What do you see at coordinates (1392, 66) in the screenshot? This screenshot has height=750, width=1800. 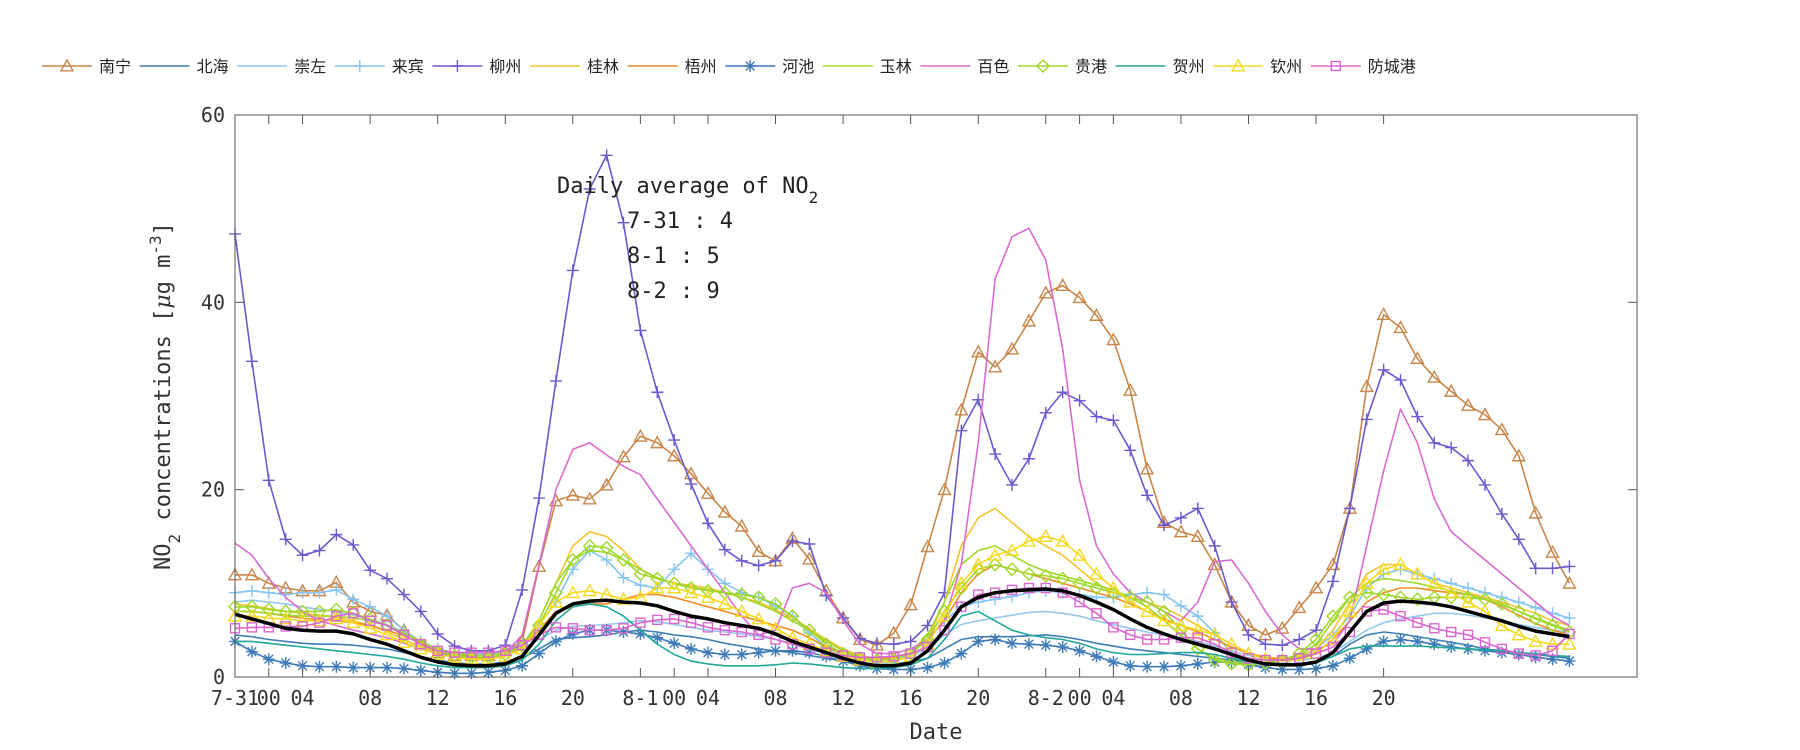 I see `legend-label: 防城港` at bounding box center [1392, 66].